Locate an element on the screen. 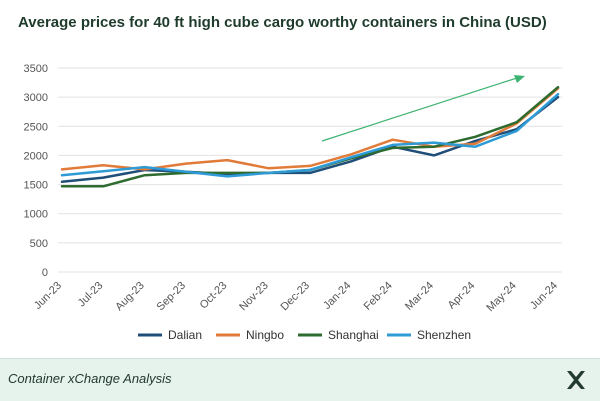  footer-bar: Container xChange Analysis is located at coordinates (300, 379).